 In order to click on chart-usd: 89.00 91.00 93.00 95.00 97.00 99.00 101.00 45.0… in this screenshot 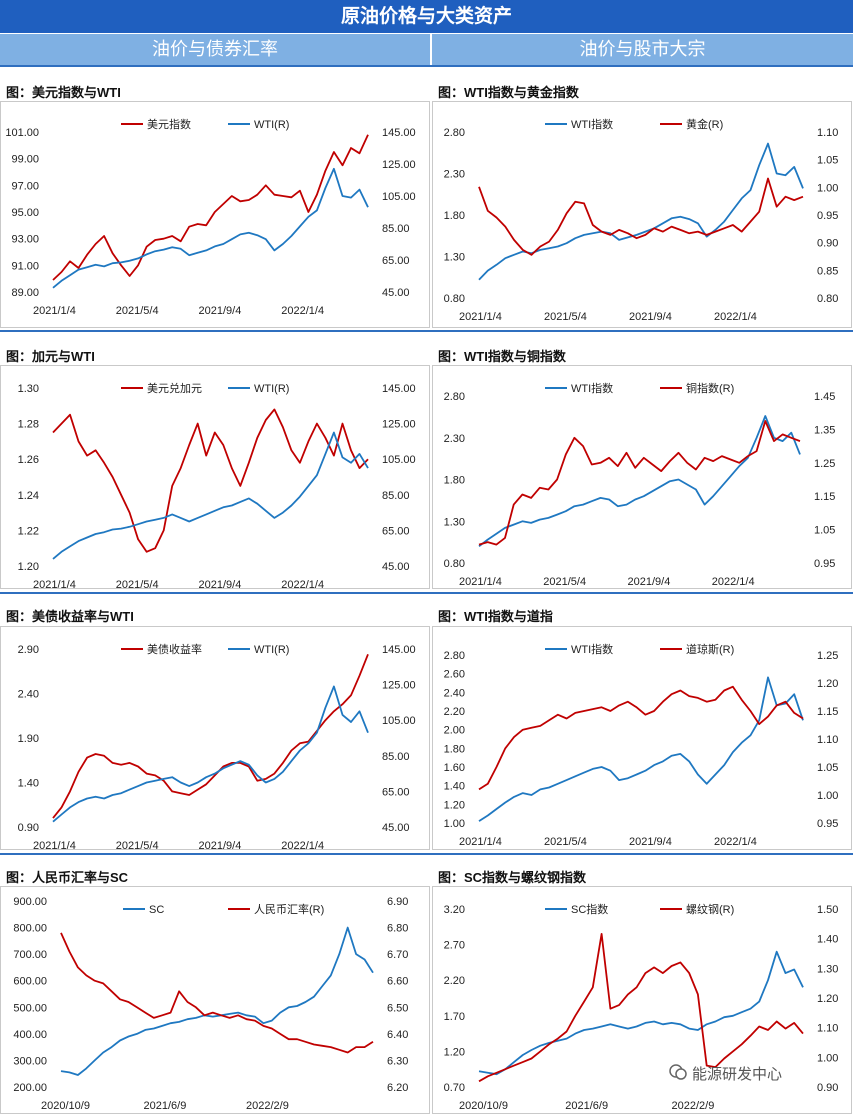, I will do `click(215, 214)`.